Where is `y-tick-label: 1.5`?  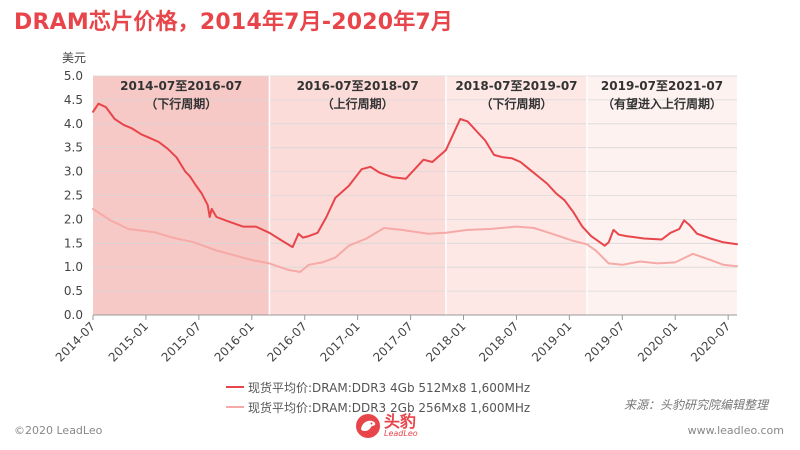 y-tick-label: 1.5 is located at coordinates (73, 243).